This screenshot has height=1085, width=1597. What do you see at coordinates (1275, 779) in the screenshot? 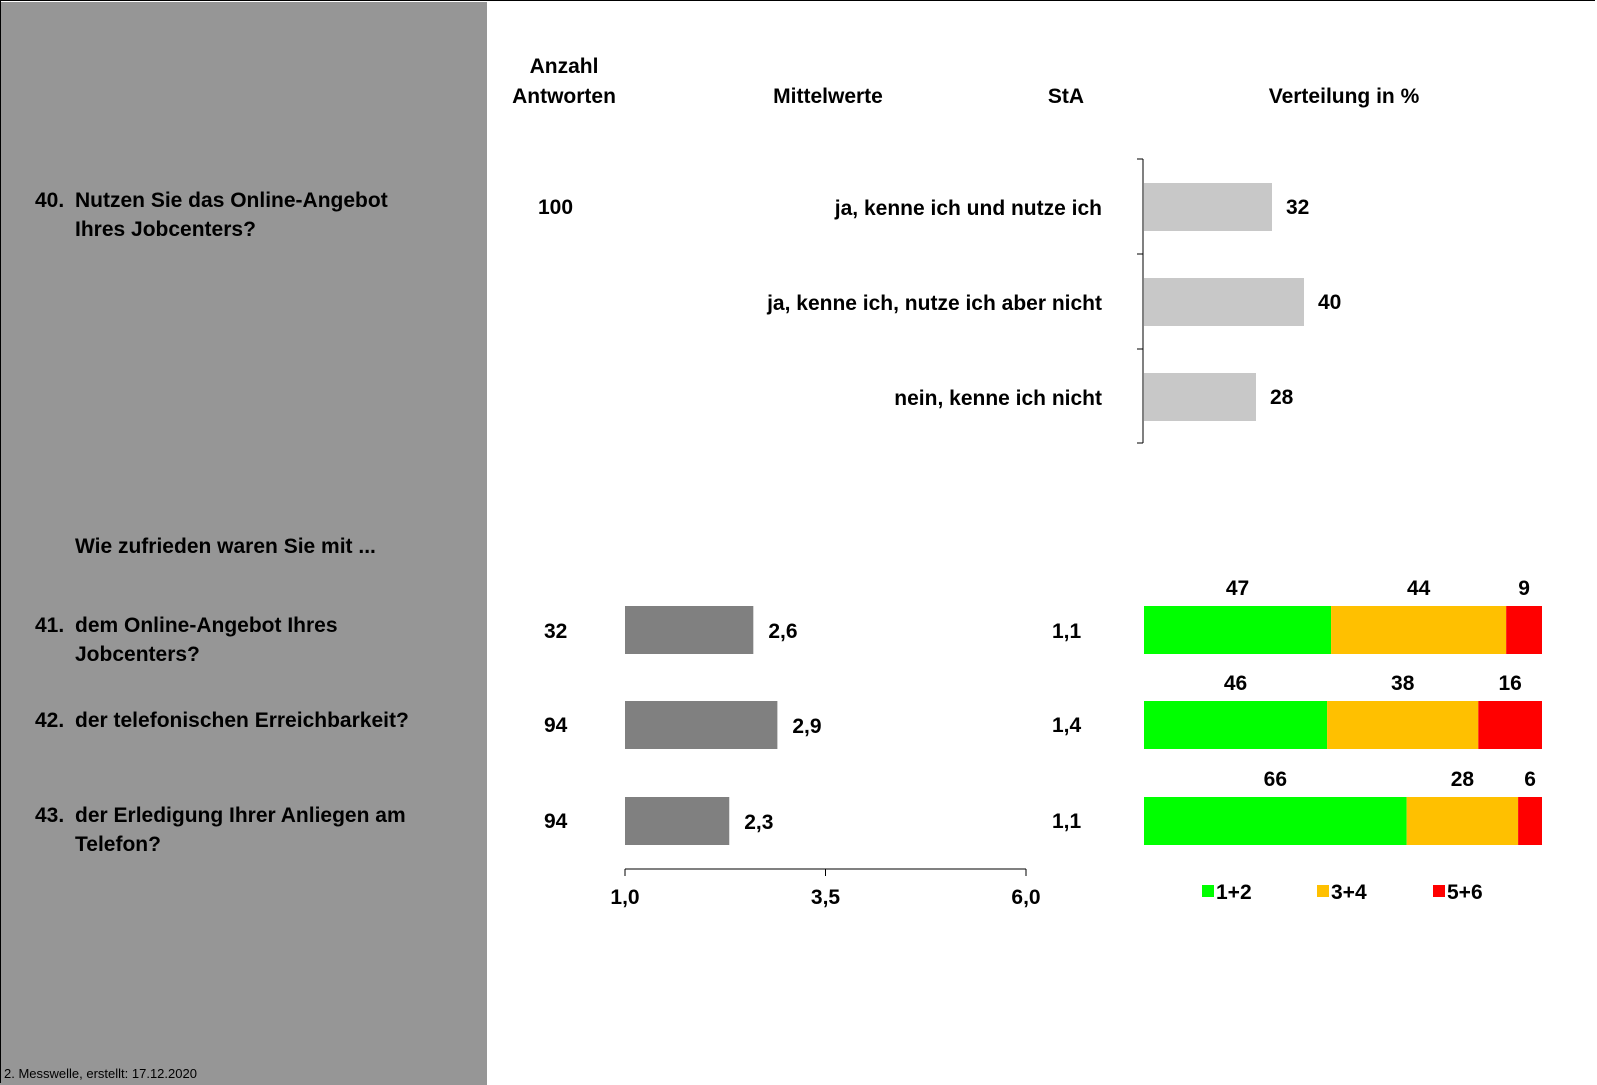
I see `segment-value-label: 66` at bounding box center [1275, 779].